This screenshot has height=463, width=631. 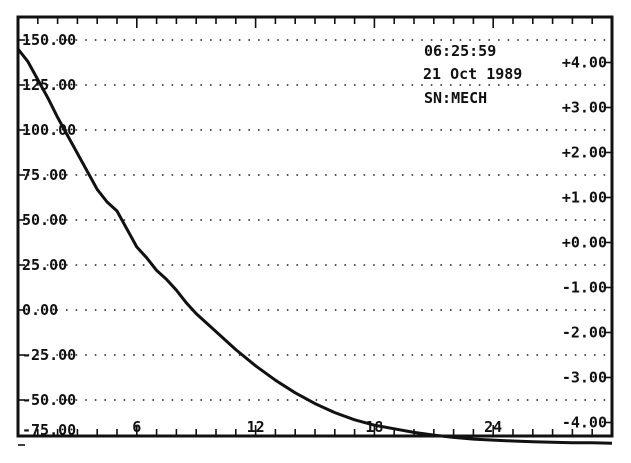 What do you see at coordinates (460, 51) in the screenshot?
I see `header-time: 06:25:59` at bounding box center [460, 51].